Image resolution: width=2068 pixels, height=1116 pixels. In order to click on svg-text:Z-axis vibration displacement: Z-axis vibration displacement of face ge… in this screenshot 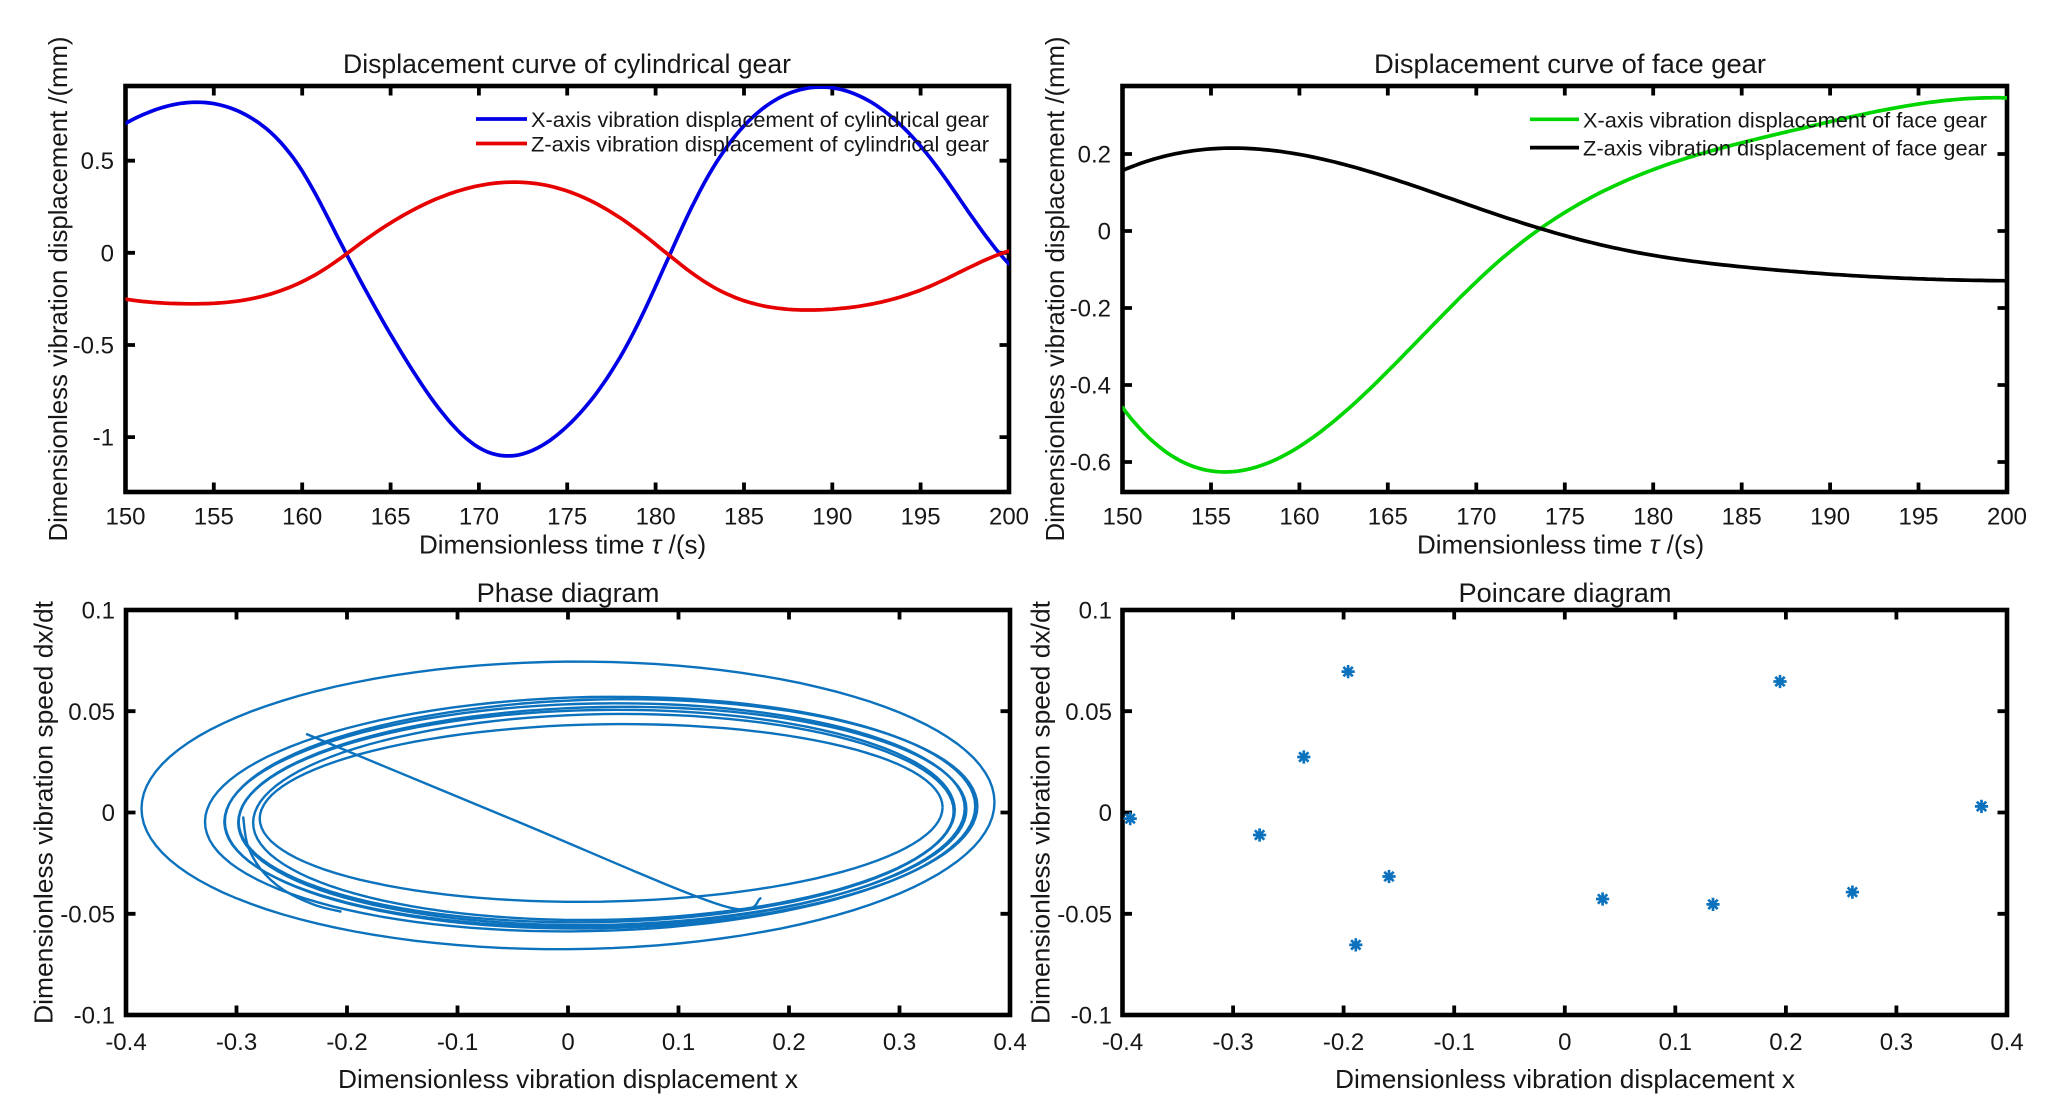, I will do `click(1785, 149)`.